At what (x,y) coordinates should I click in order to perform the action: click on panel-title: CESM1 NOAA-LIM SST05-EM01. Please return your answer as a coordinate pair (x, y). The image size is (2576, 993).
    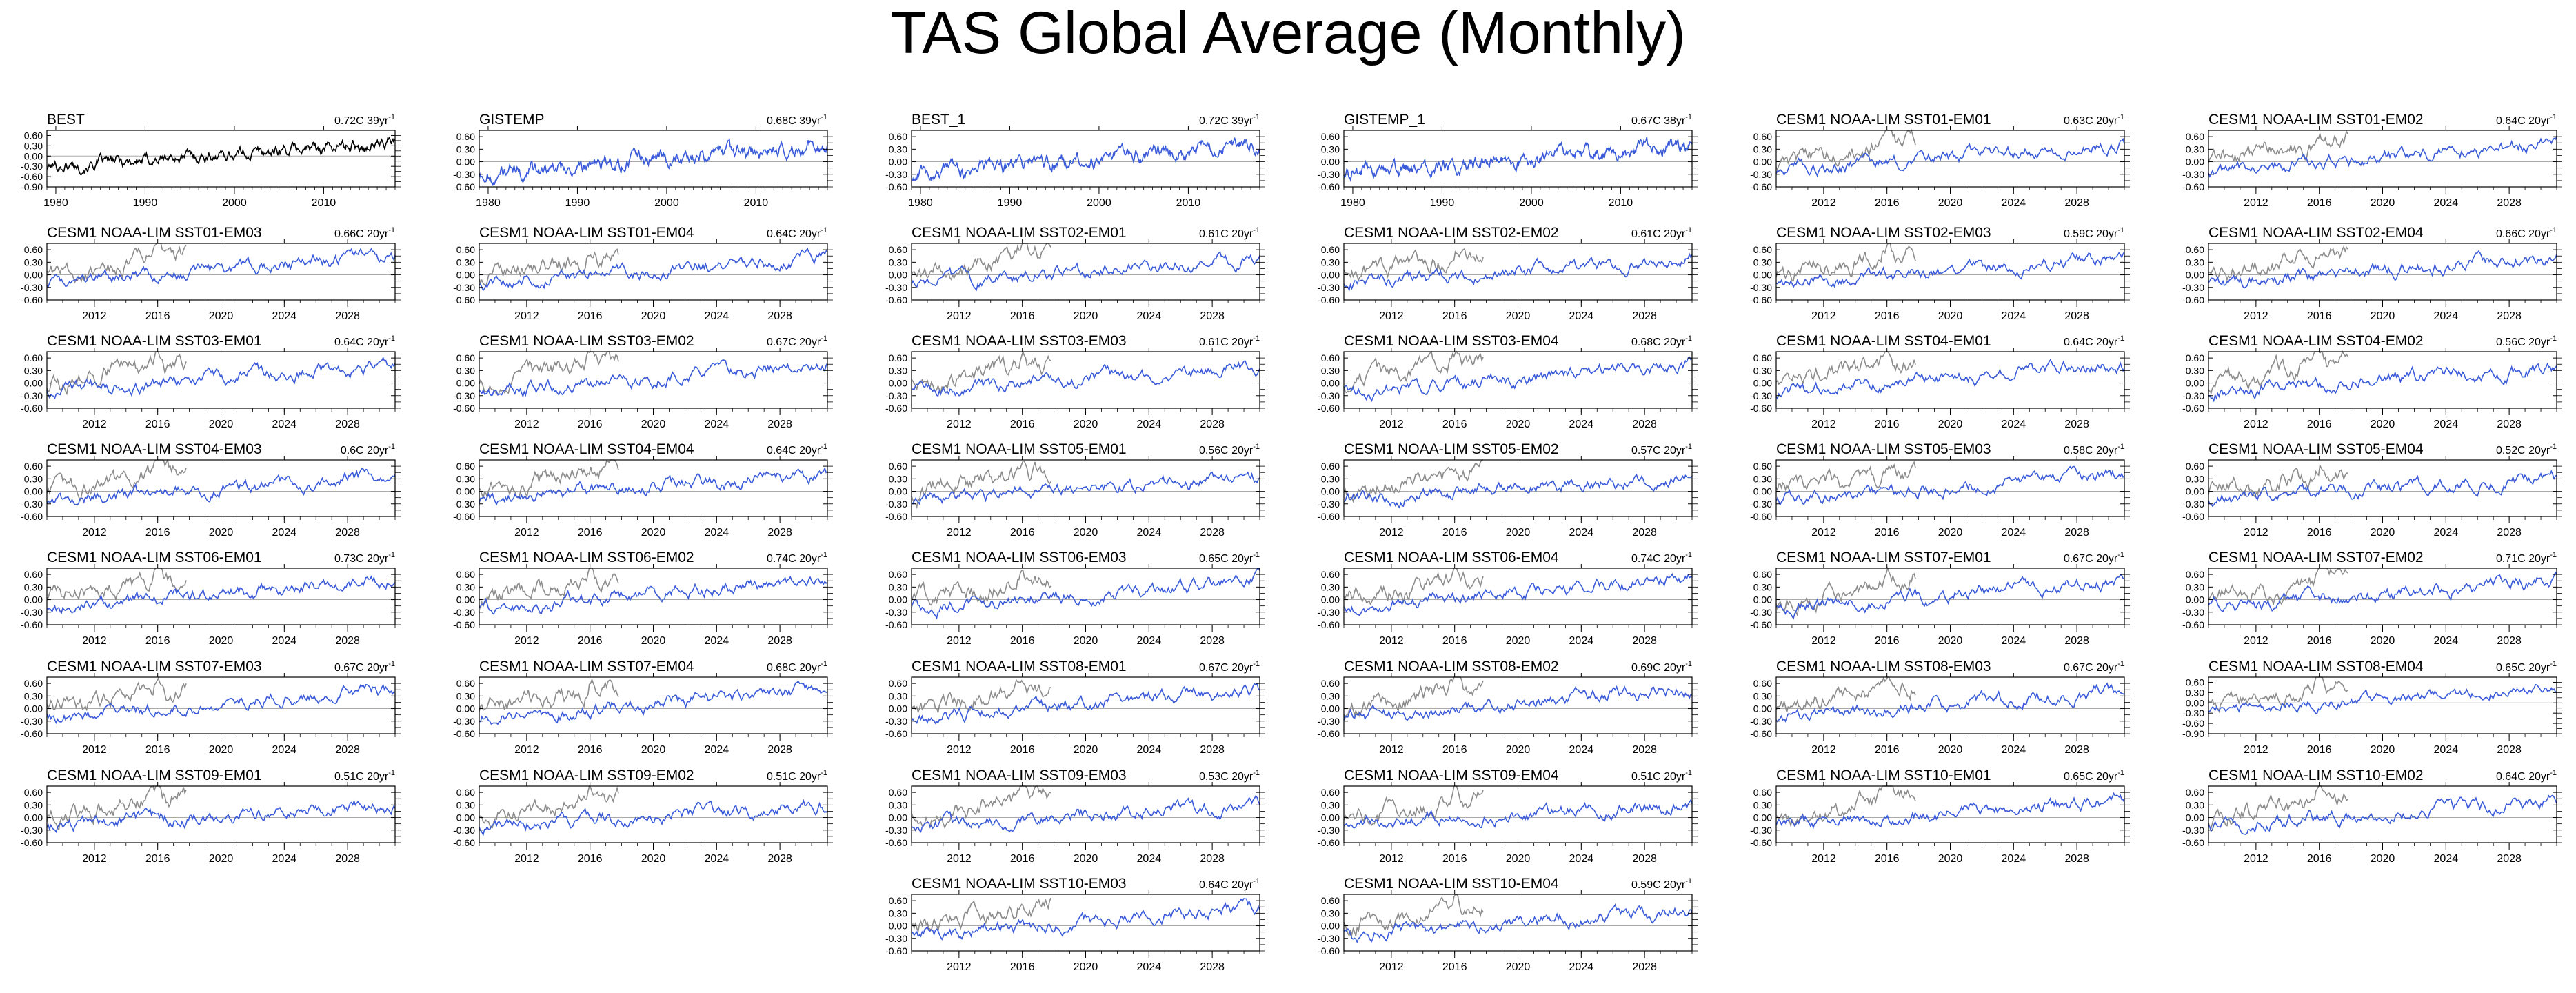
    Looking at the image, I should click on (1019, 449).